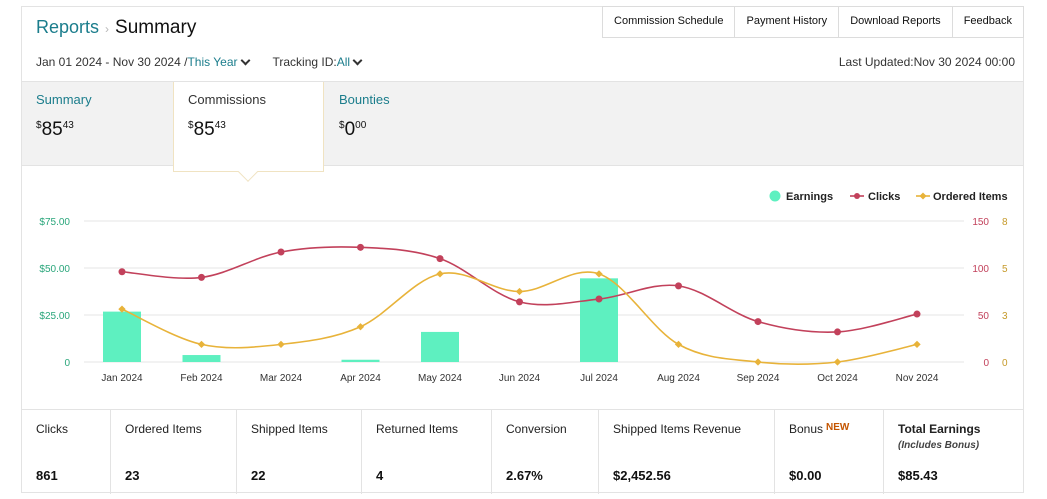 This screenshot has width=1047, height=499. What do you see at coordinates (122, 378) in the screenshot?
I see `x-axis-tick-label: Jan 2024` at bounding box center [122, 378].